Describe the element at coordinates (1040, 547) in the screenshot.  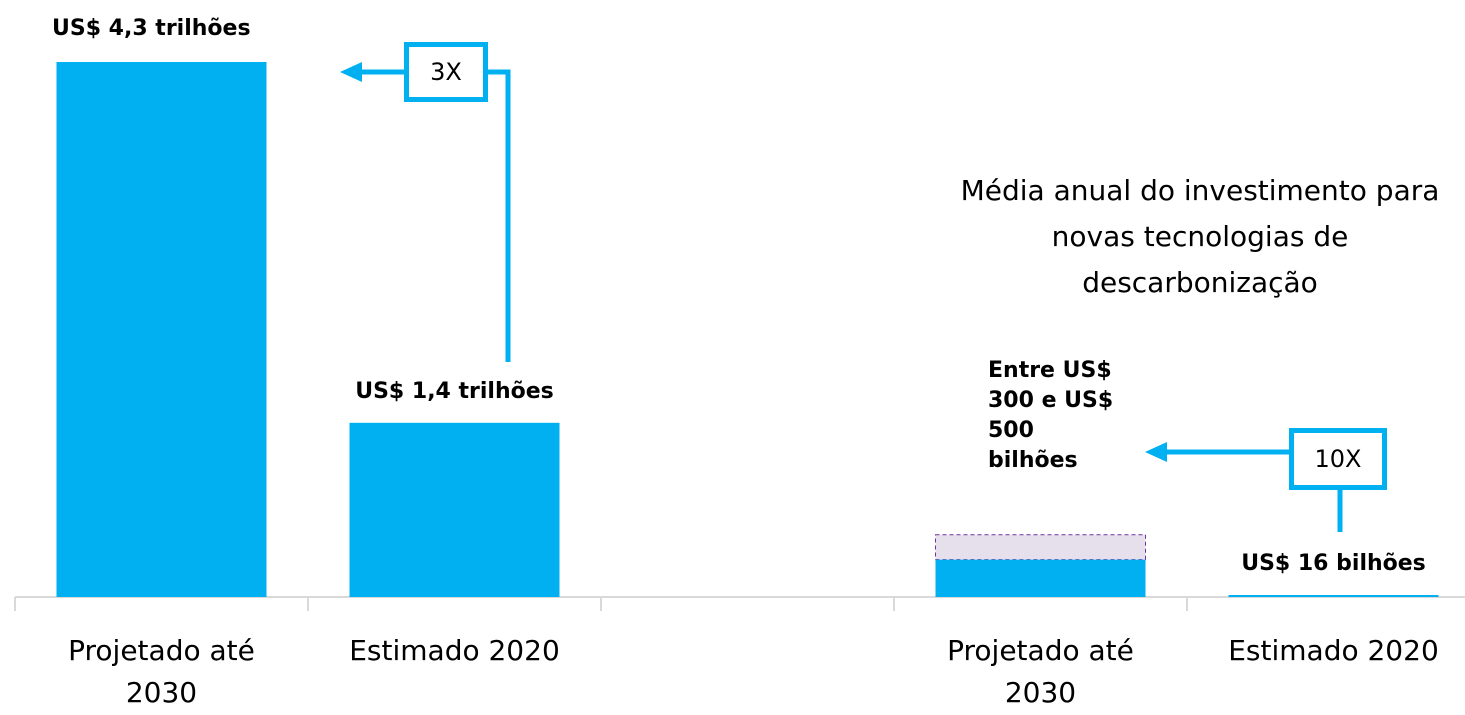
I see `range-box` at that location.